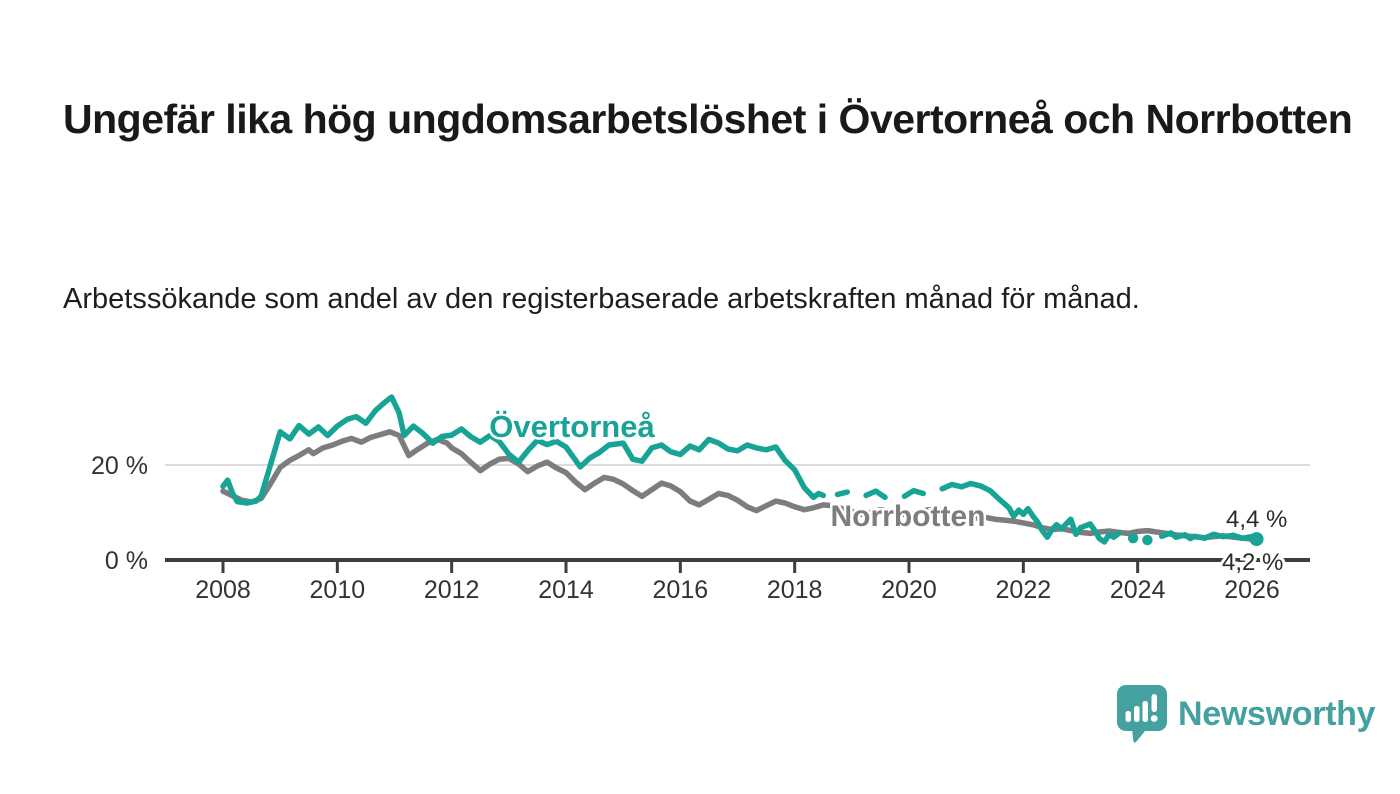 This screenshot has width=1400, height=794. Describe the element at coordinates (566, 590) in the screenshot. I see `x-axis-label-2014: 2014` at that location.